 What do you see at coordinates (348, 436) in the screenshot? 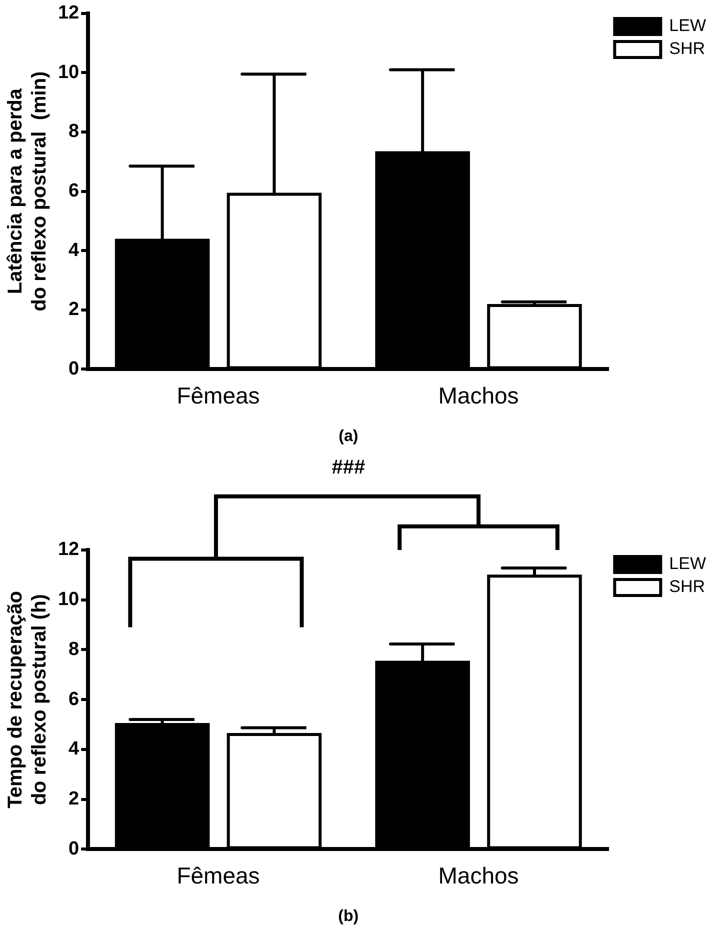
I see `x-axis-title: (a)` at bounding box center [348, 436].